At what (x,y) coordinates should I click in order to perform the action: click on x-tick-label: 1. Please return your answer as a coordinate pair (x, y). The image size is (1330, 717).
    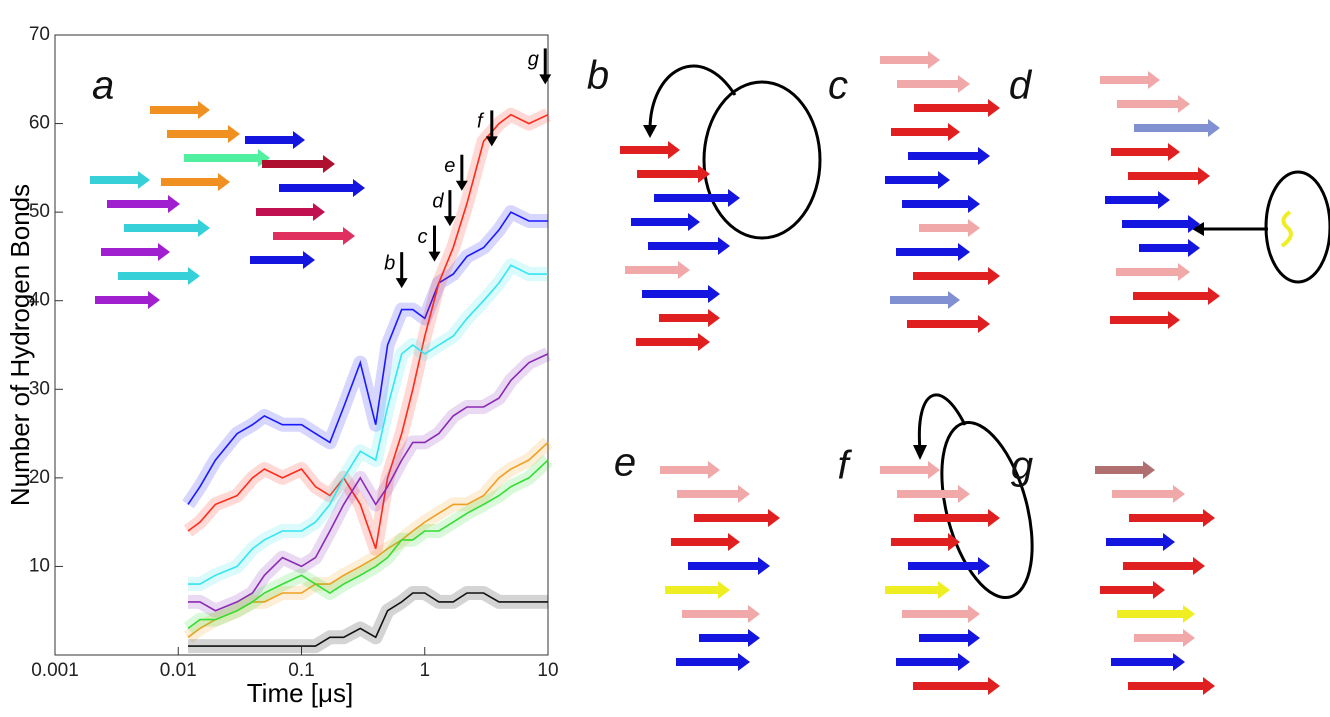
    Looking at the image, I should click on (424, 670).